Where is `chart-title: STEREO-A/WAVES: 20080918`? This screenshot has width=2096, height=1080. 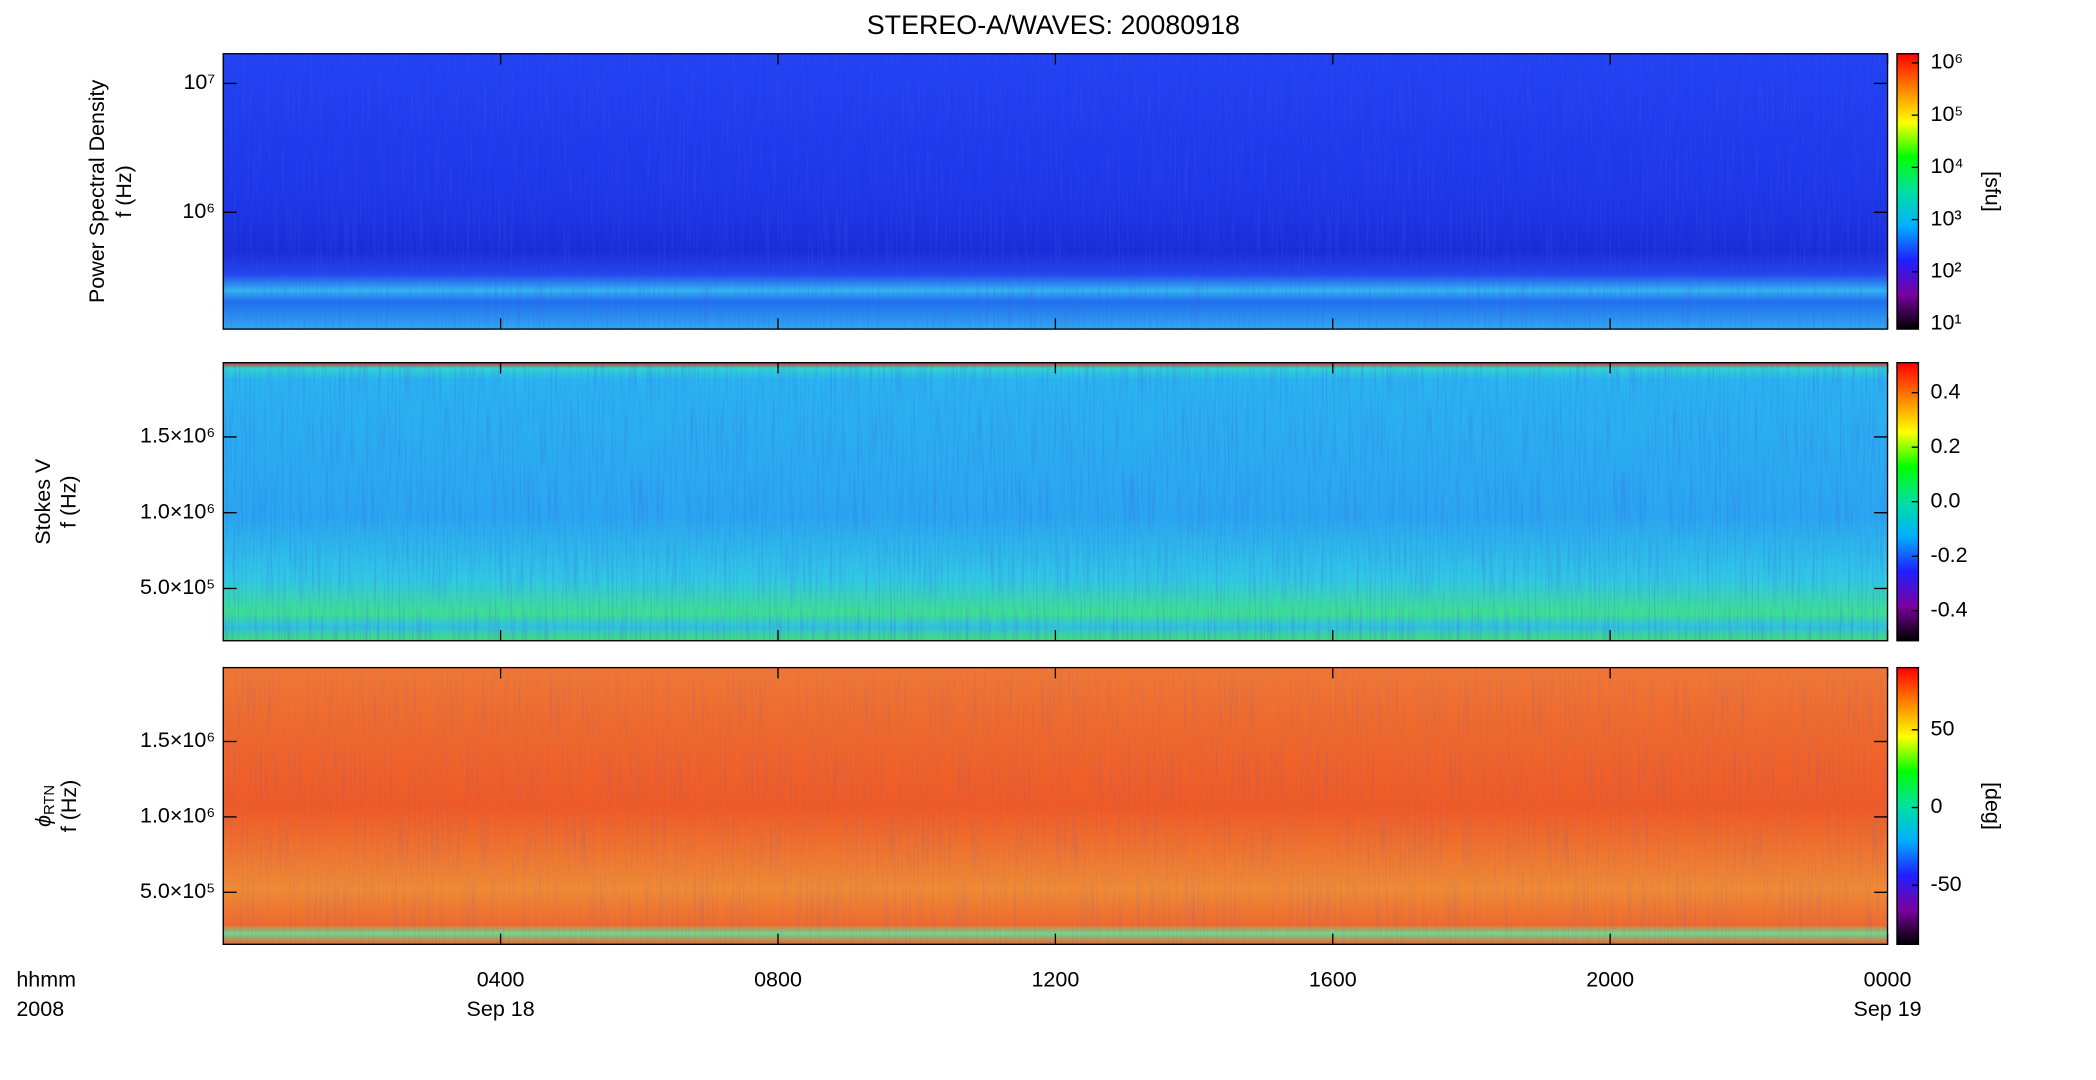 chart-title: STEREO-A/WAVES: 20080918 is located at coordinates (1053, 25).